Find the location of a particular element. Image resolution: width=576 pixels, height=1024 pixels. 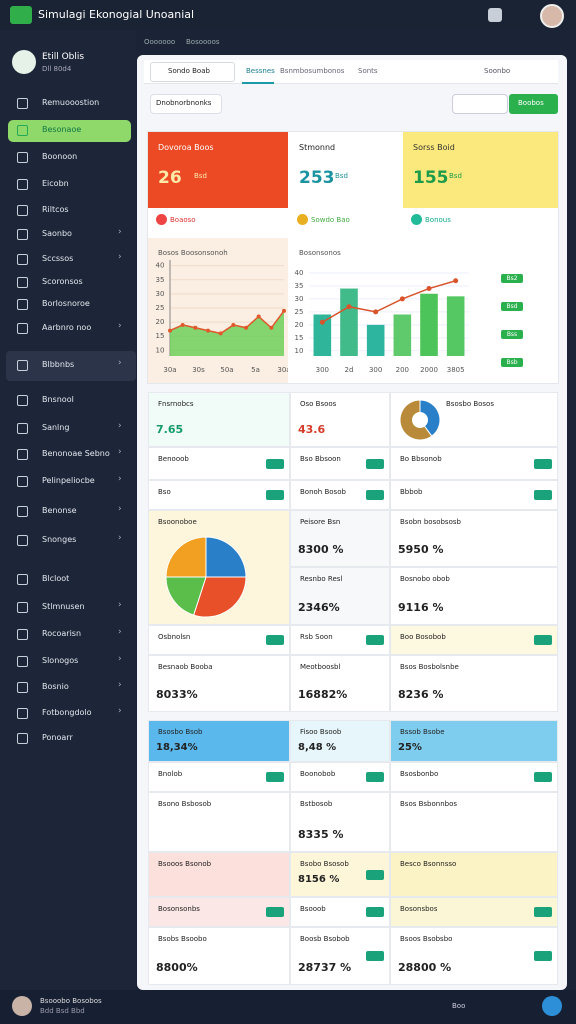

cell-value: 7.65 is located at coordinates (170, 429).